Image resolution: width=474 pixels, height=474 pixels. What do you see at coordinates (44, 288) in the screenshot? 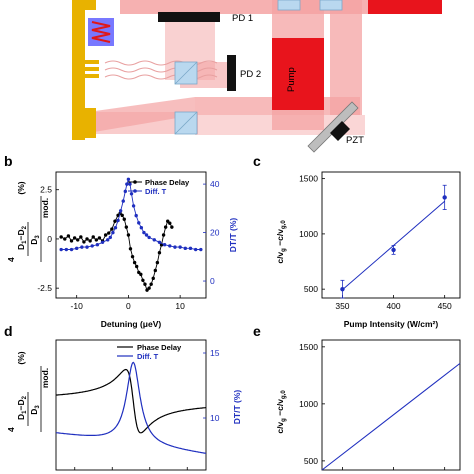
I see `y-tick-label-left-b: -2.5` at bounding box center [44, 288].